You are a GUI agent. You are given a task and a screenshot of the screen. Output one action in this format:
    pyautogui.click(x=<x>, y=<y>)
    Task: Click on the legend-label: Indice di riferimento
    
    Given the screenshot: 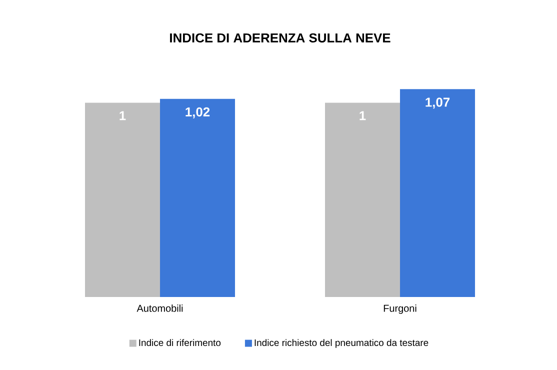 What is the action you would take?
    pyautogui.click(x=180, y=342)
    